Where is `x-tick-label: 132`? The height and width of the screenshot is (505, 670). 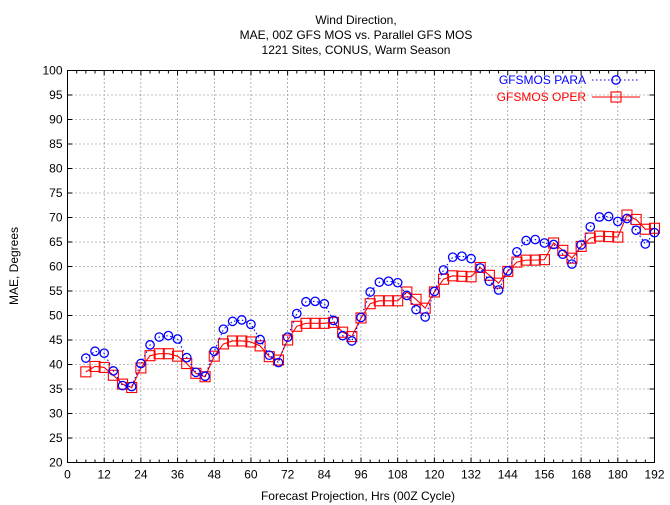 x-tick-label: 132 is located at coordinates (471, 475).